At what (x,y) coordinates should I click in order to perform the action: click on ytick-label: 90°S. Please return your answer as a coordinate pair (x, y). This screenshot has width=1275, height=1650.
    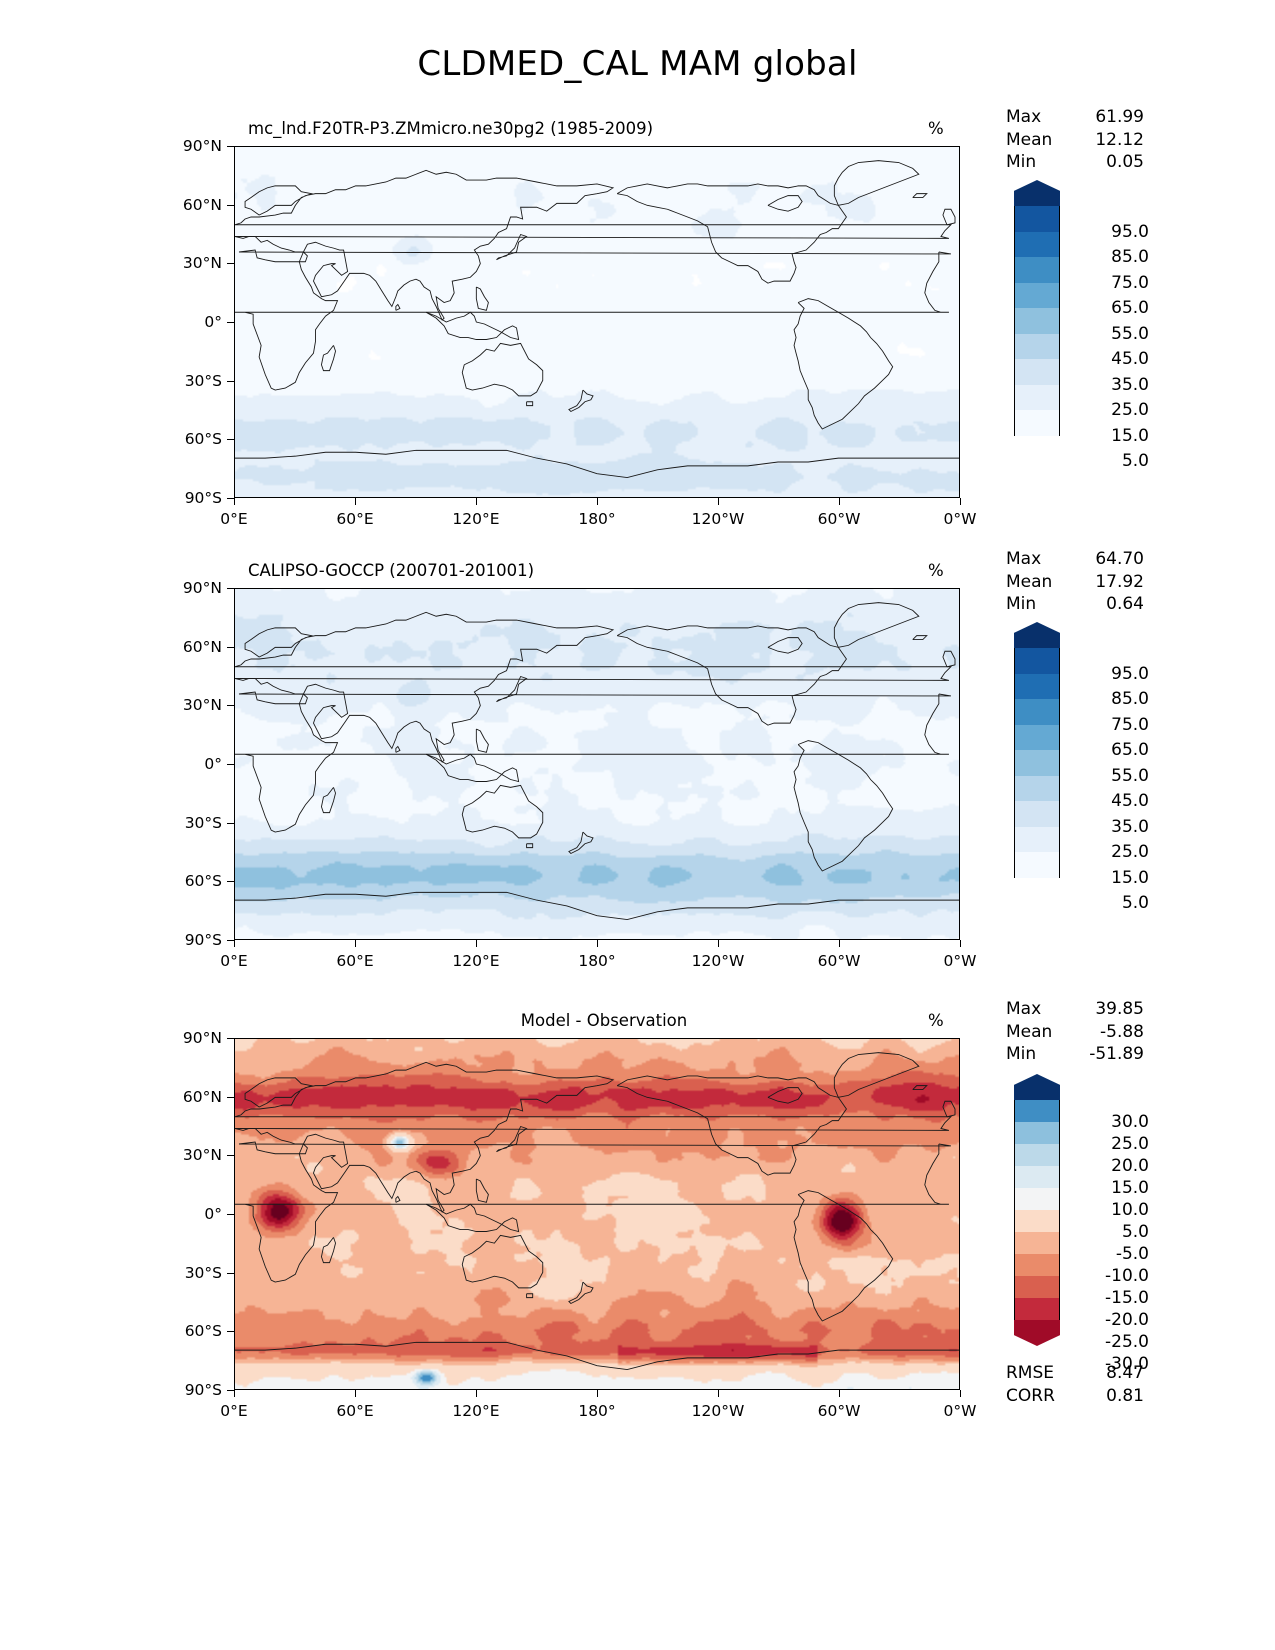
    Looking at the image, I should click on (203, 498).